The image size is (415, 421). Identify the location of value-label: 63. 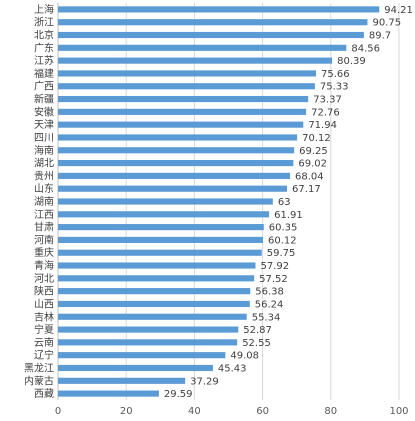
(284, 202).